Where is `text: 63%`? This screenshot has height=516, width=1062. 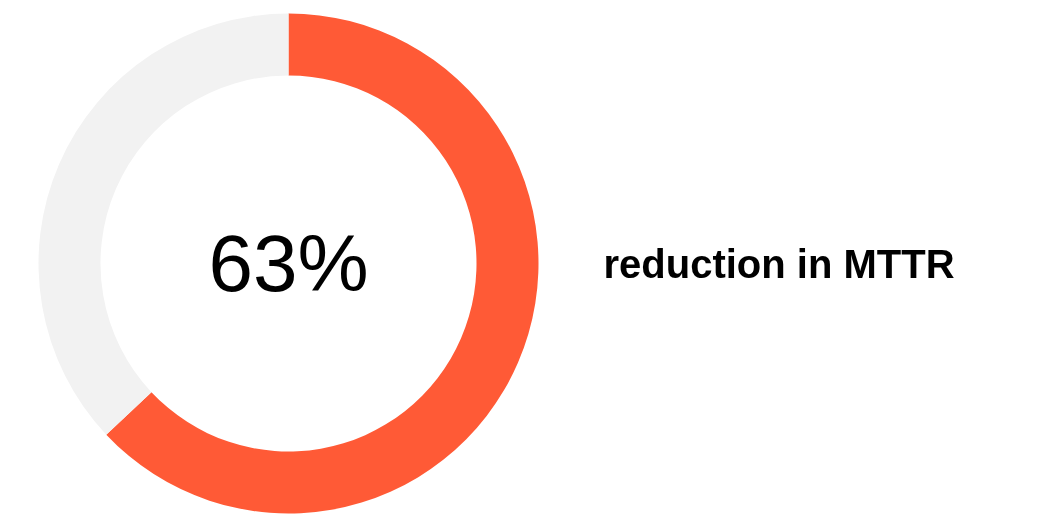 text: 63% is located at coordinates (288, 263).